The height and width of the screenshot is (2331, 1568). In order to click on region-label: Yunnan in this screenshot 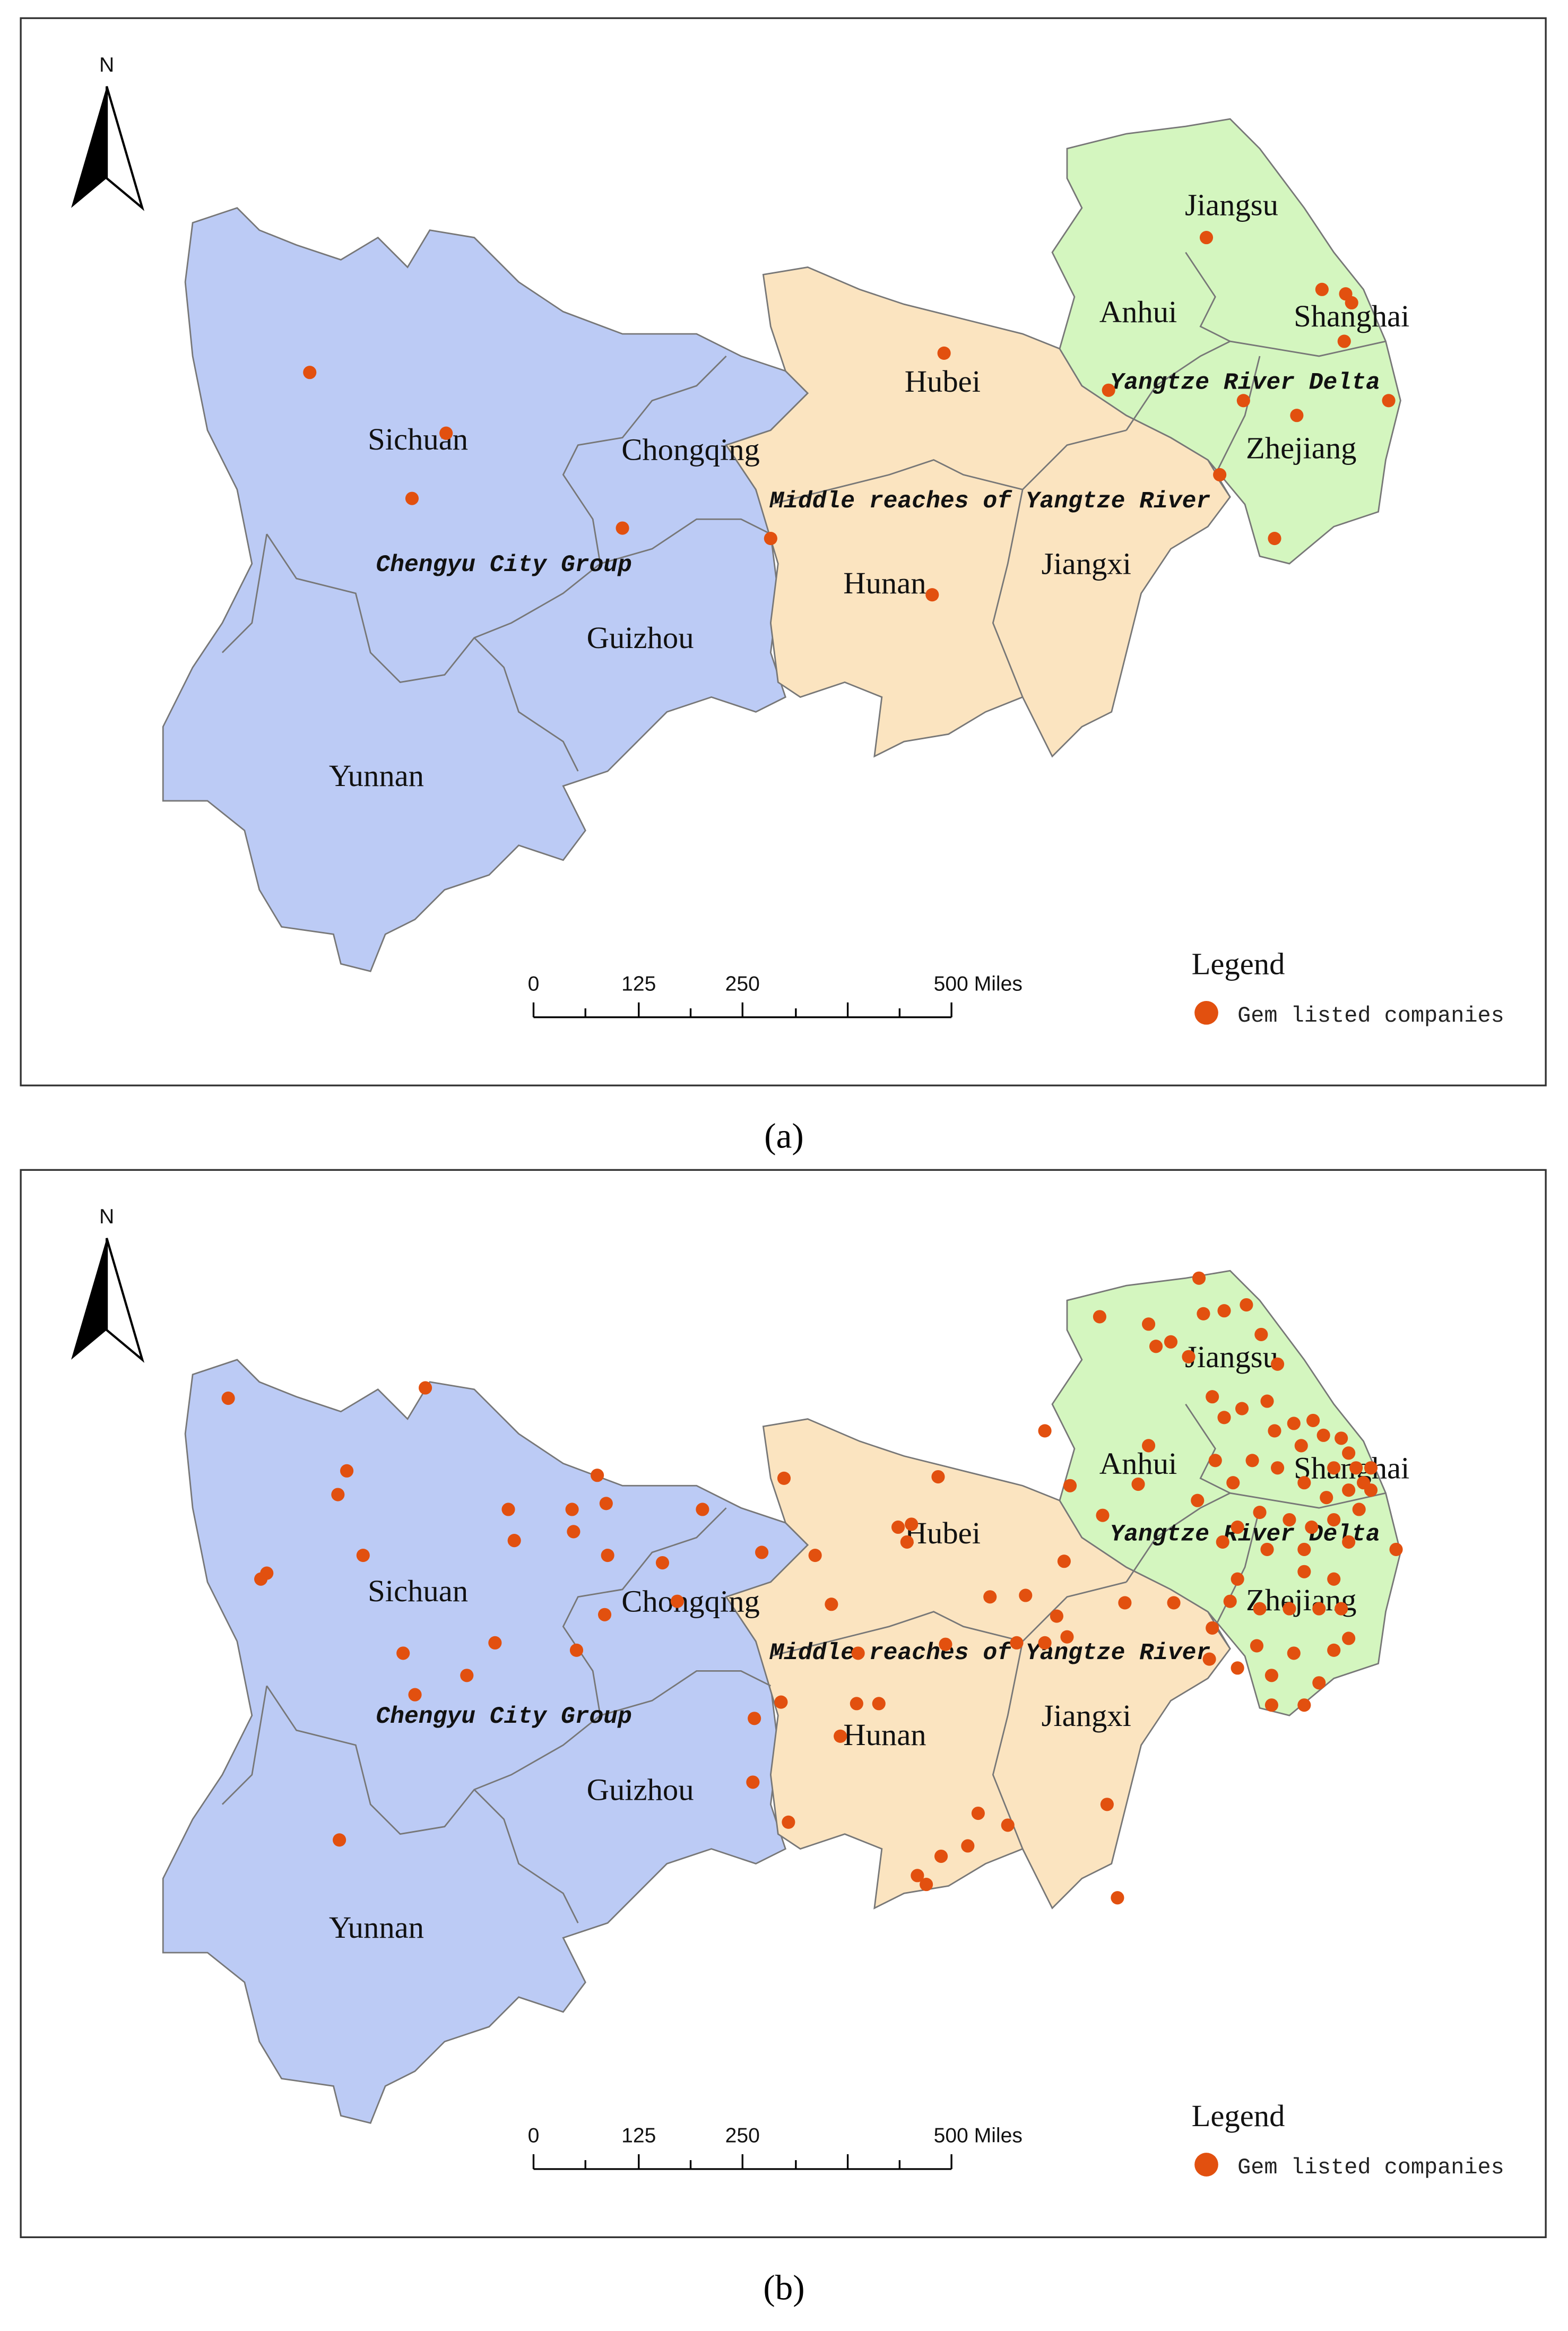, I will do `click(376, 775)`.